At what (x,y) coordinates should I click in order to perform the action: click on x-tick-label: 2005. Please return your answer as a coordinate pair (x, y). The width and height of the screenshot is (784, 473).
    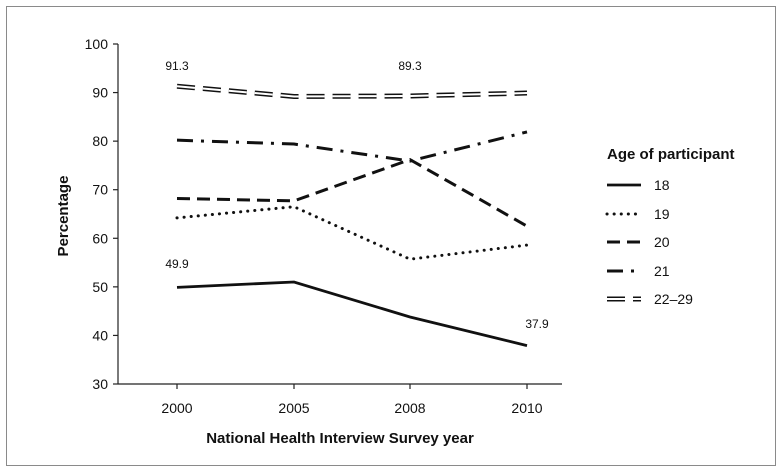
    Looking at the image, I should click on (293, 408).